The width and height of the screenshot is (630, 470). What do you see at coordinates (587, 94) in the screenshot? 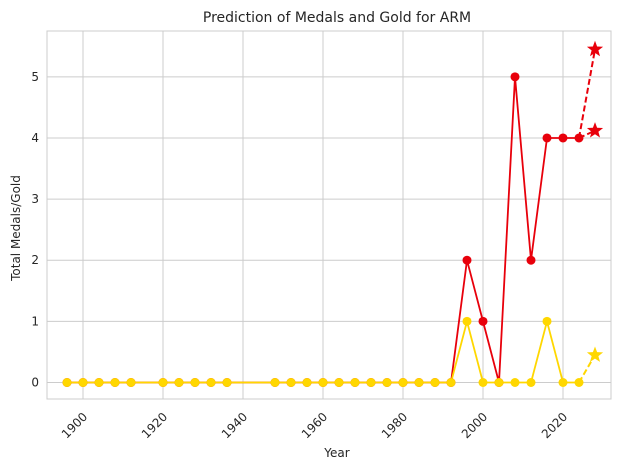
I see `medals-prediction-line` at bounding box center [587, 94].